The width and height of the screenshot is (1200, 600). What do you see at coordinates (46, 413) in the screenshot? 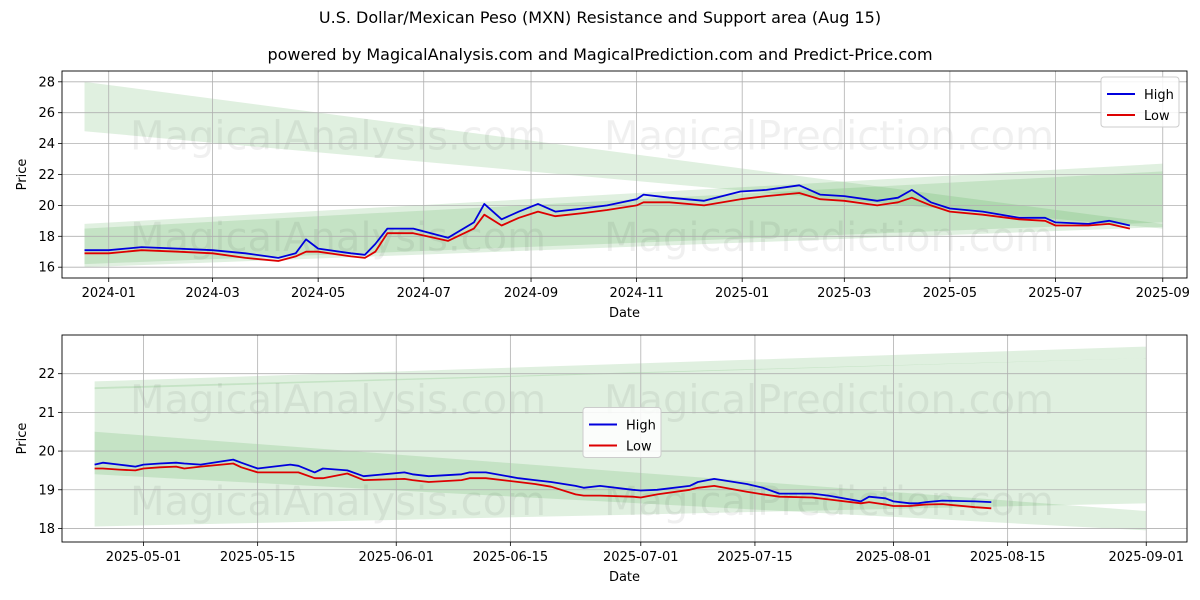
I see `y-tick-label: 21` at bounding box center [46, 413].